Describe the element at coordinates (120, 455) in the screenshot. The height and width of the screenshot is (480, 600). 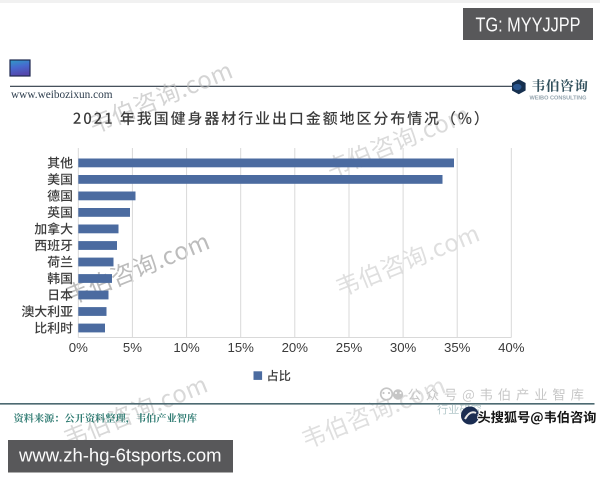
I see `svg-text: www.zh-hg-6tsports.com` at that location.